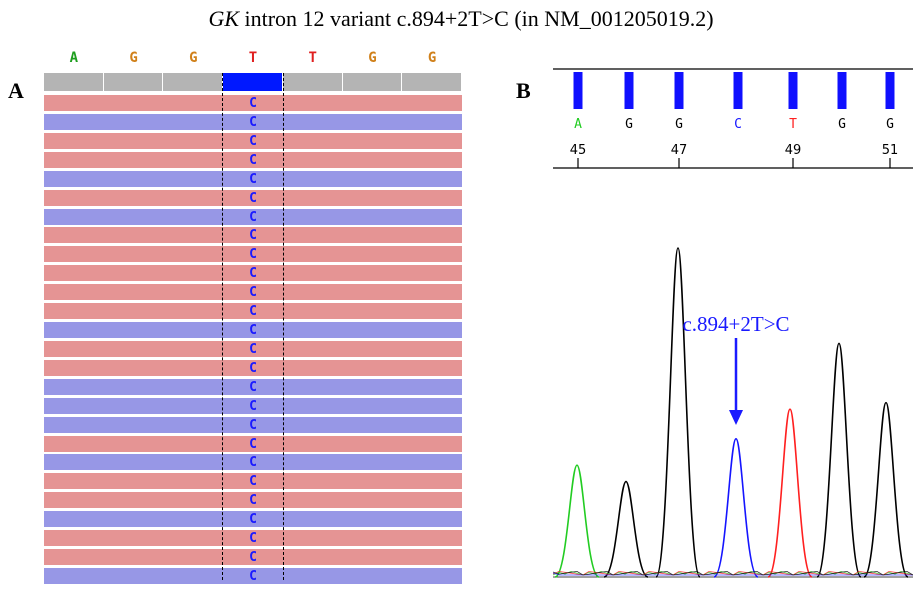  Describe the element at coordinates (738, 124) in the screenshot. I see `base-call-letter: C` at that location.